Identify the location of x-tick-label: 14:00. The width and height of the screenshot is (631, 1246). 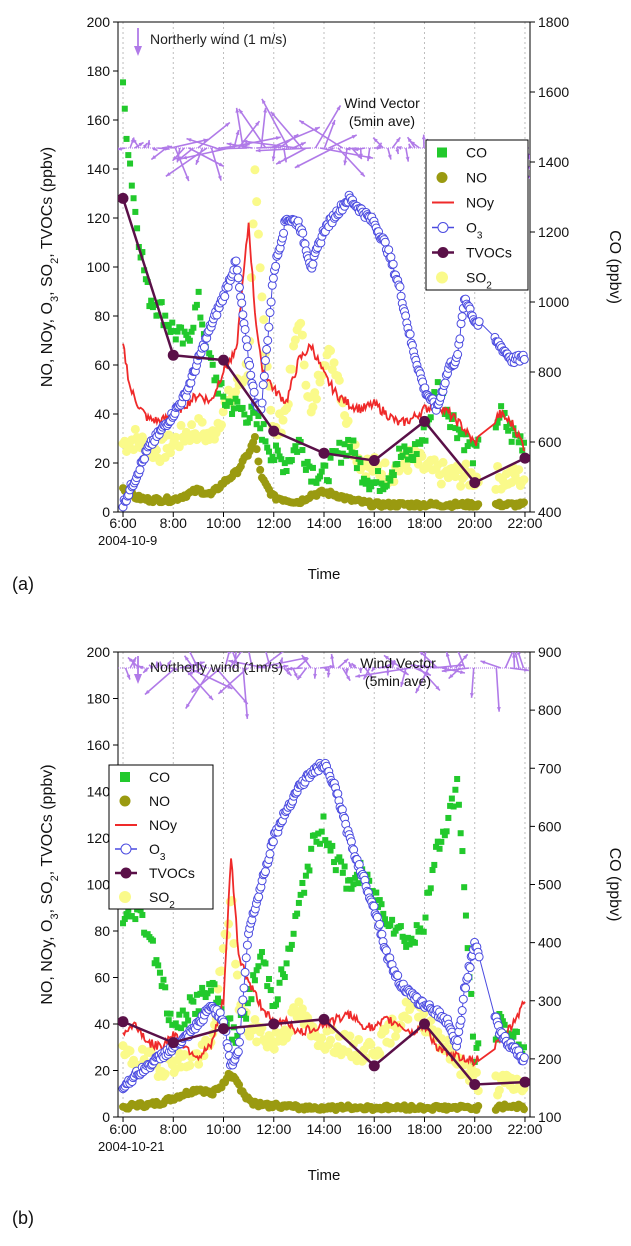
(323, 1129).